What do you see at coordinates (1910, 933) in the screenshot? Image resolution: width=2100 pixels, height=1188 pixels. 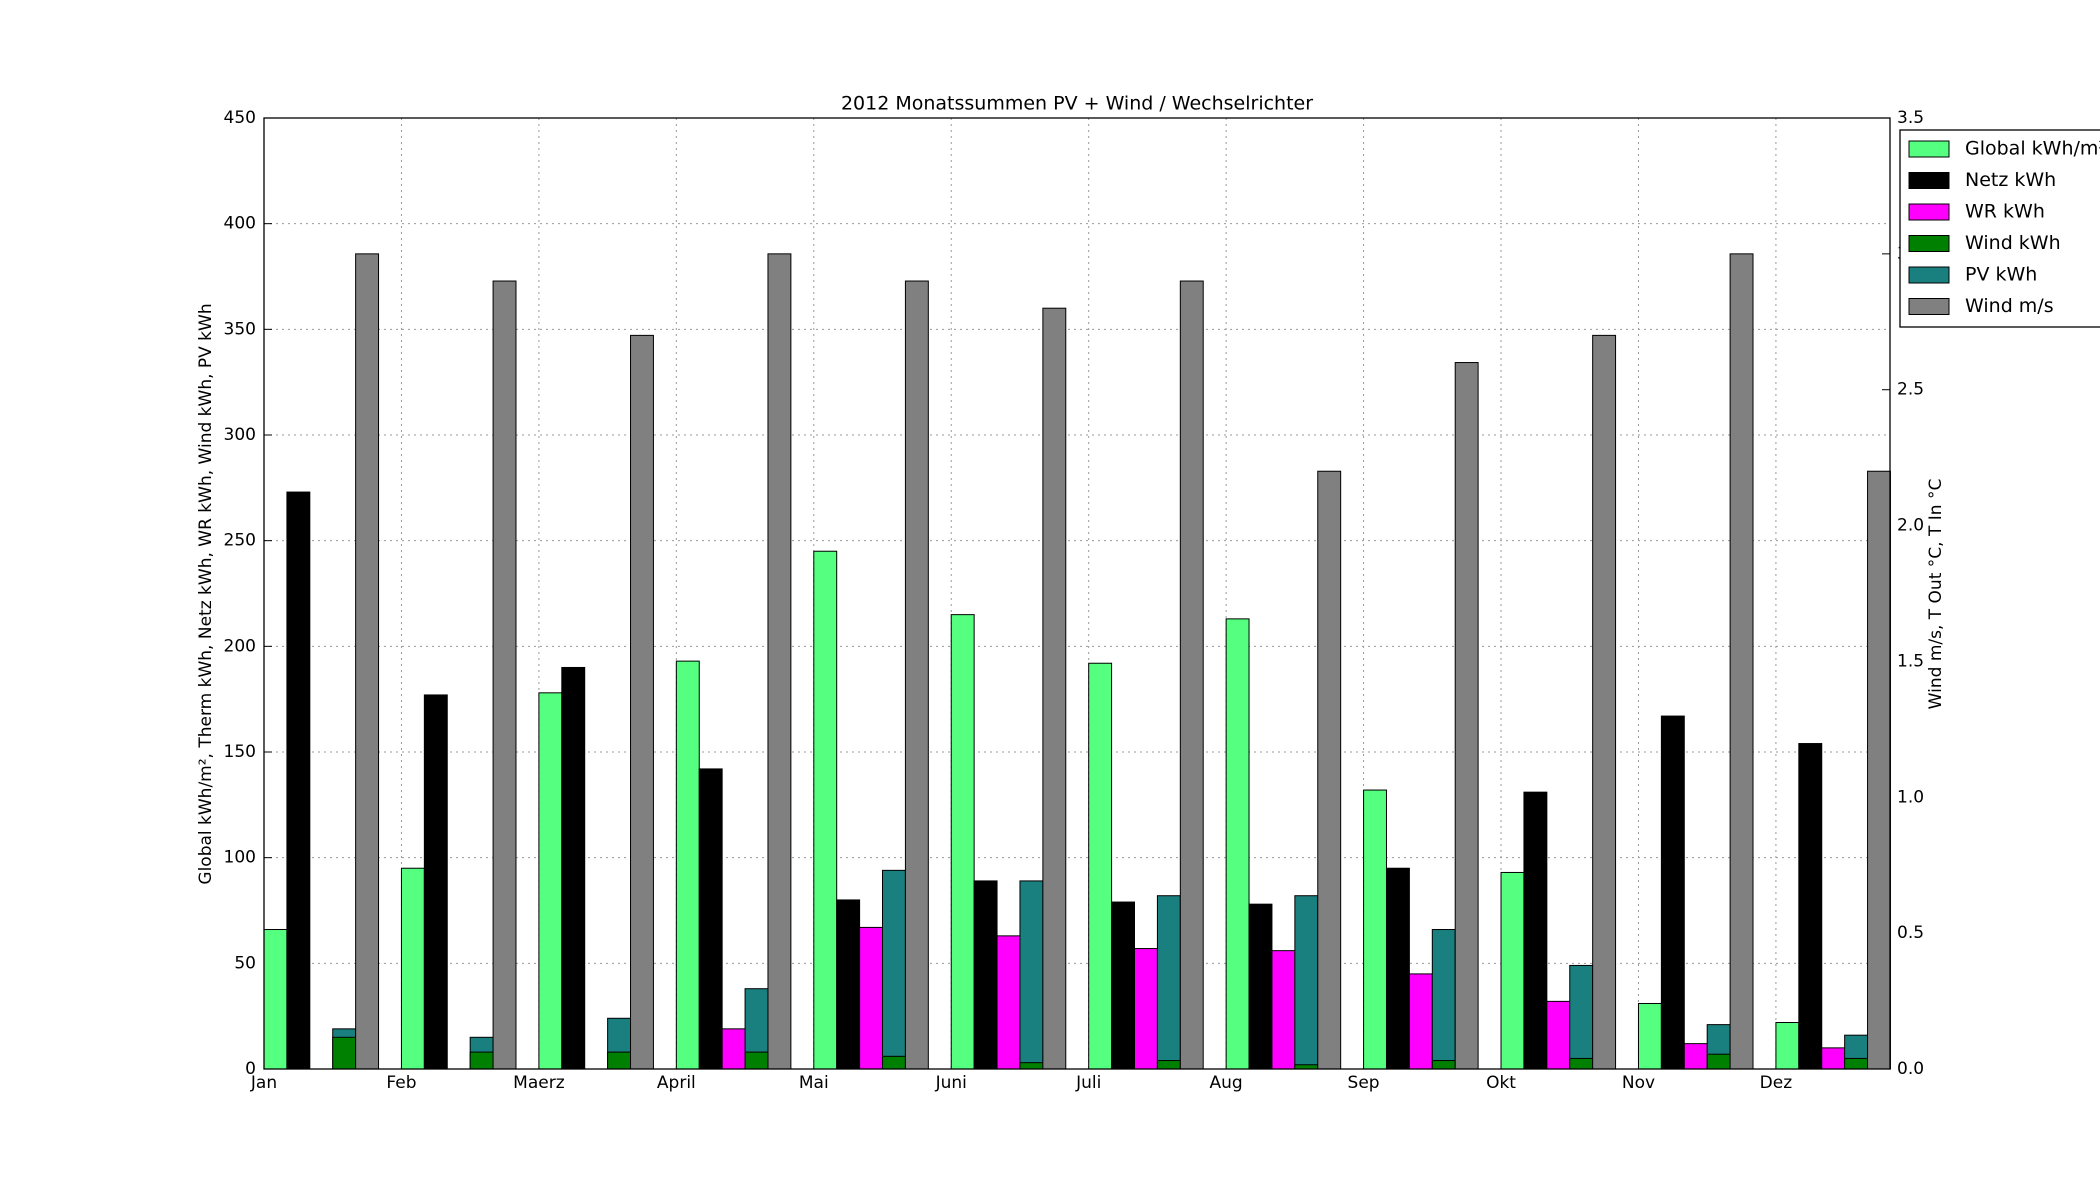 I see `y2-tick-label: 0.5` at bounding box center [1910, 933].